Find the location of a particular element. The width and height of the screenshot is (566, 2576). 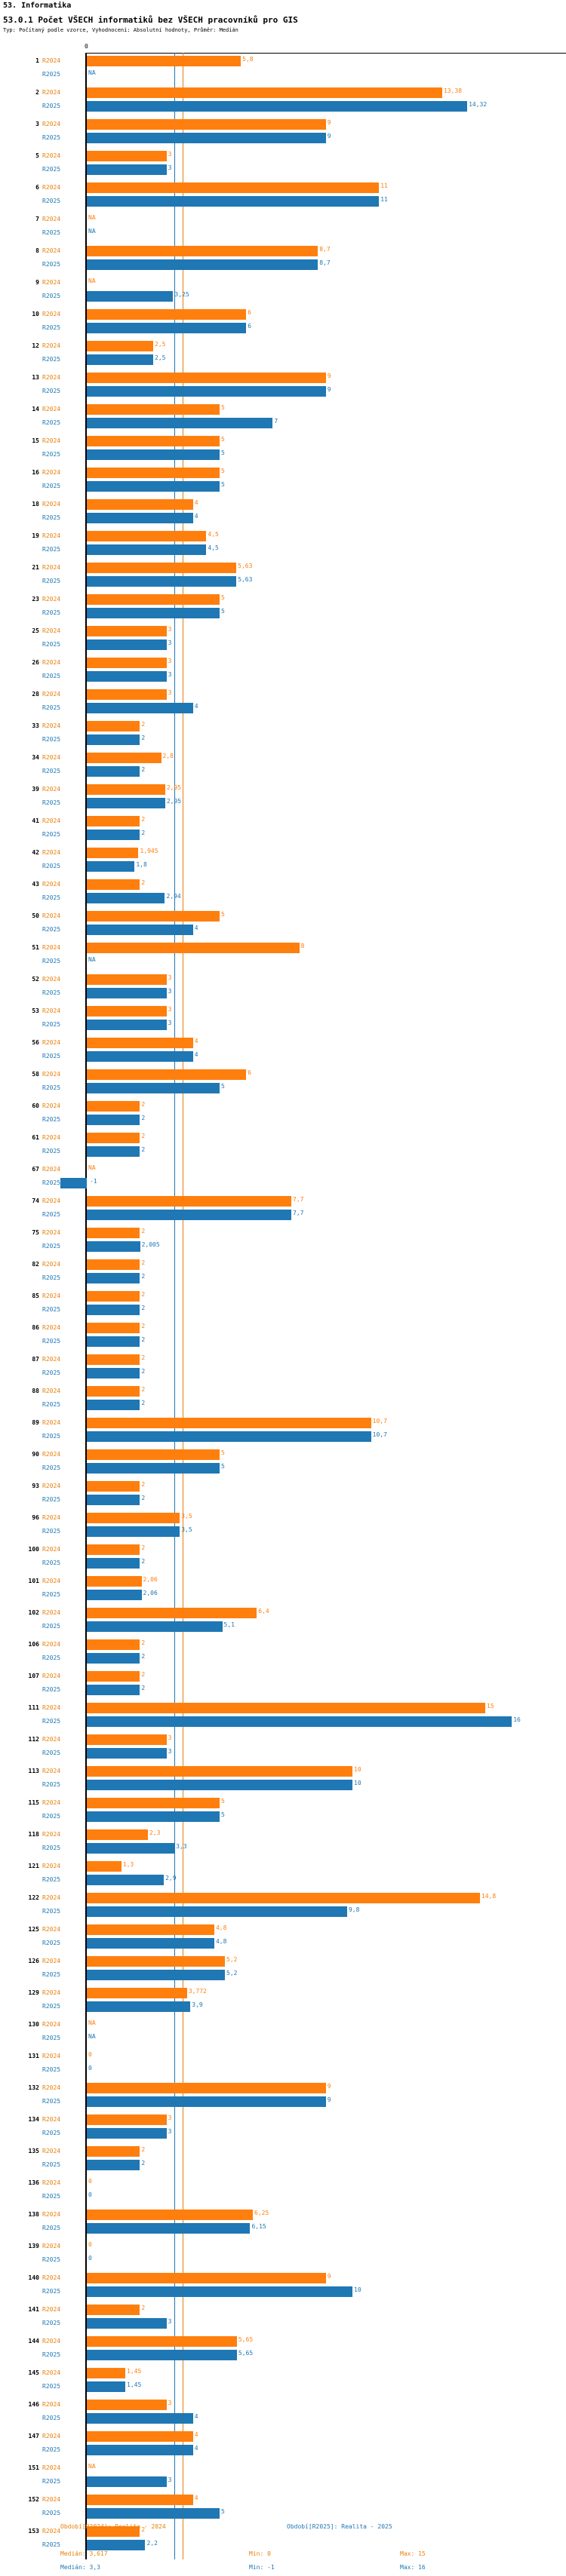

bar-group: 13 R2024 9 R2025 9 is located at coordinates (283, 385).